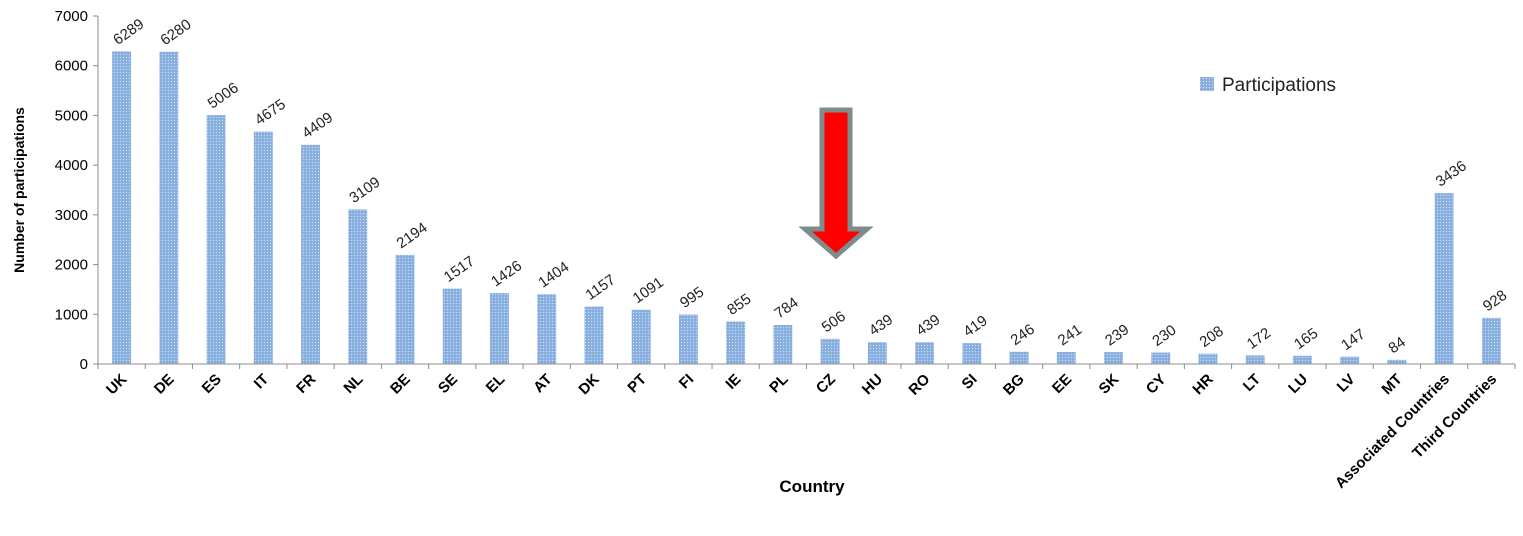  Describe the element at coordinates (1259, 338) in the screenshot. I see `data-label: 172` at that location.